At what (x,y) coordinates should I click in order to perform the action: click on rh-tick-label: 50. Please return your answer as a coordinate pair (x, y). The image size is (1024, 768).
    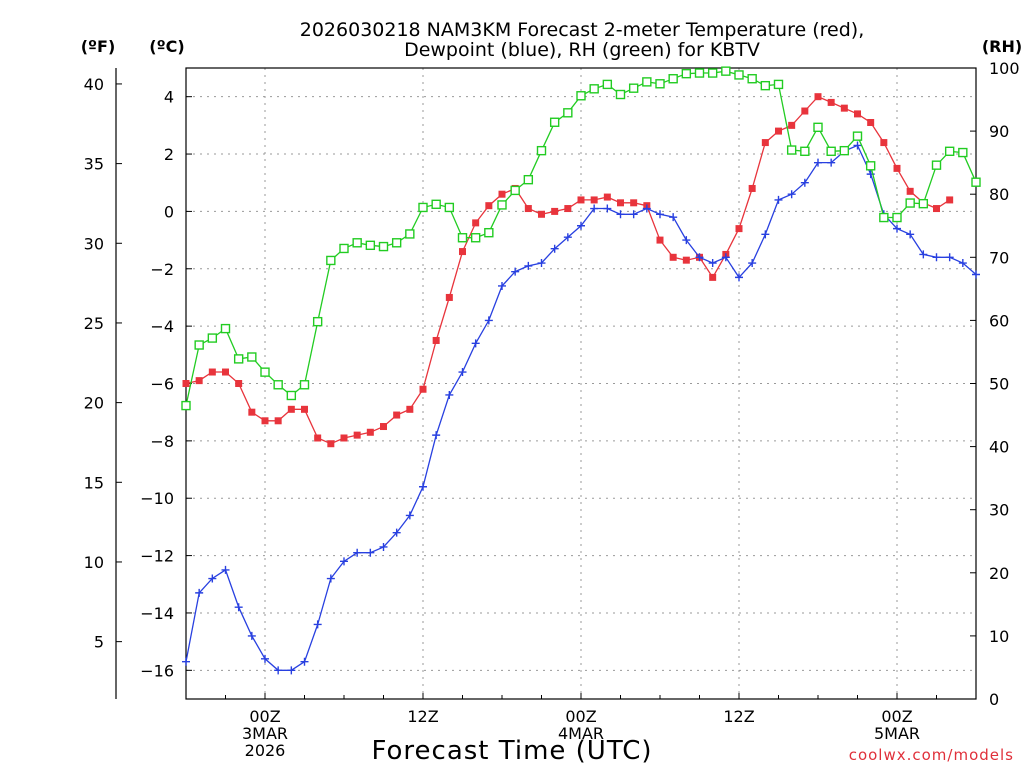
    Looking at the image, I should click on (999, 384).